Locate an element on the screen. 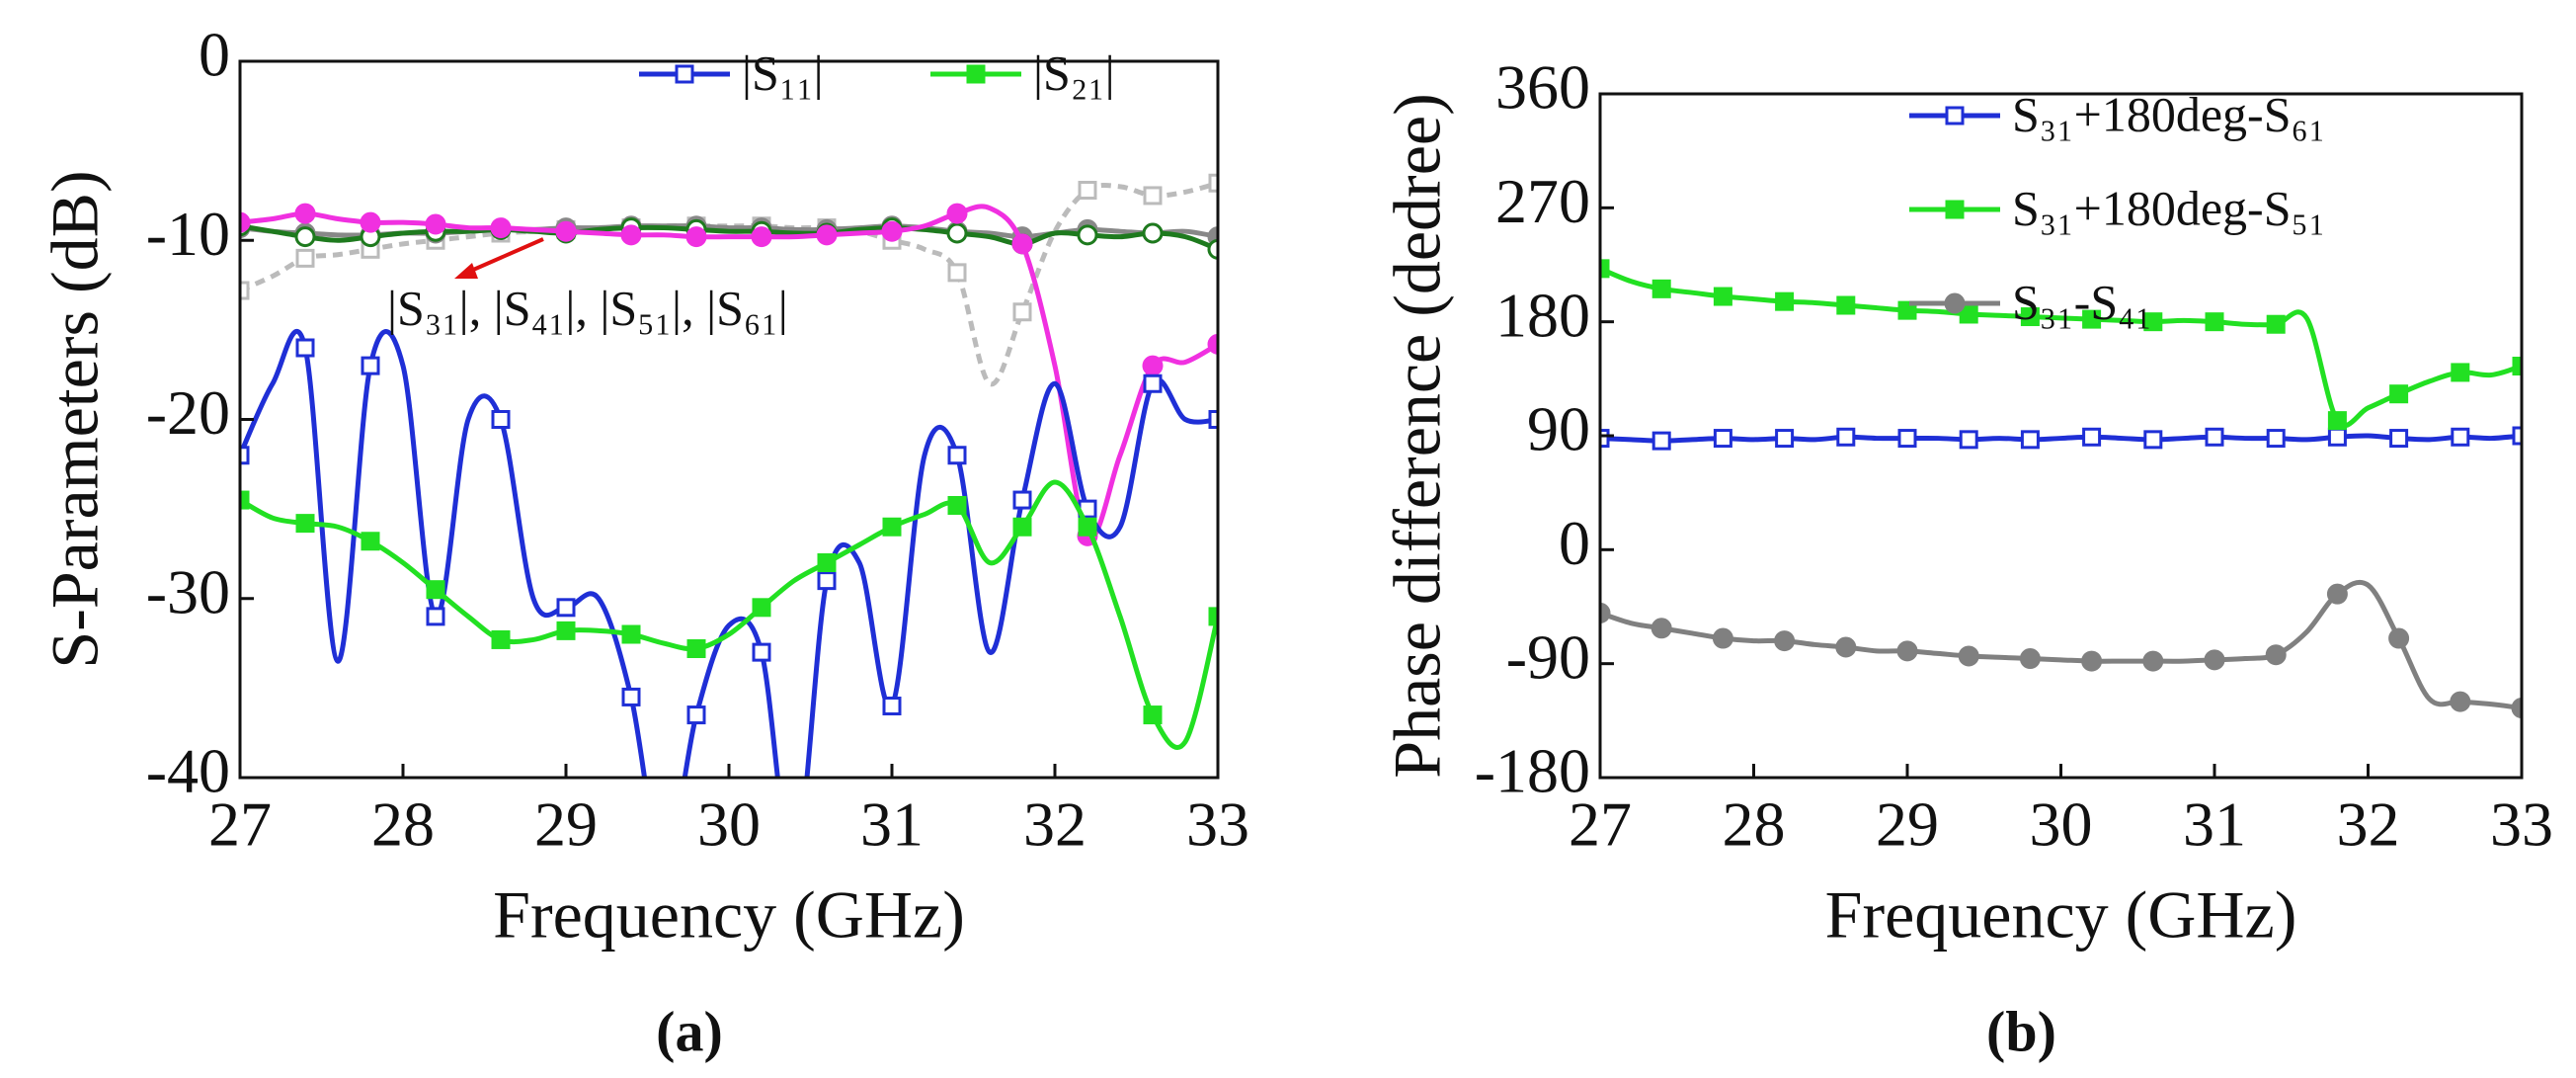 Image resolution: width=2576 pixels, height=1078 pixels. y-axis-title: Phase difference (dedree) is located at coordinates (1417, 435).